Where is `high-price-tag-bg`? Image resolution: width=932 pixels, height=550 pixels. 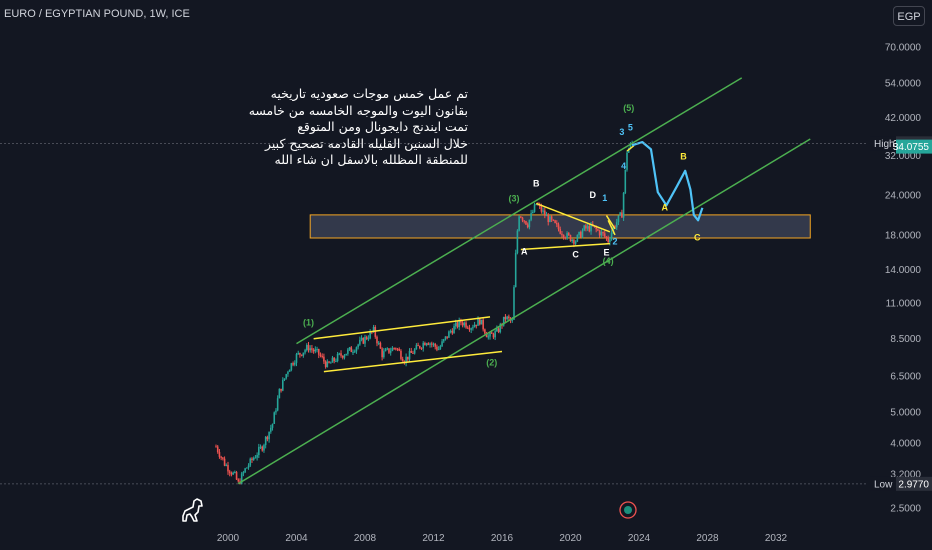 high-price-tag-bg is located at coordinates (883, 143).